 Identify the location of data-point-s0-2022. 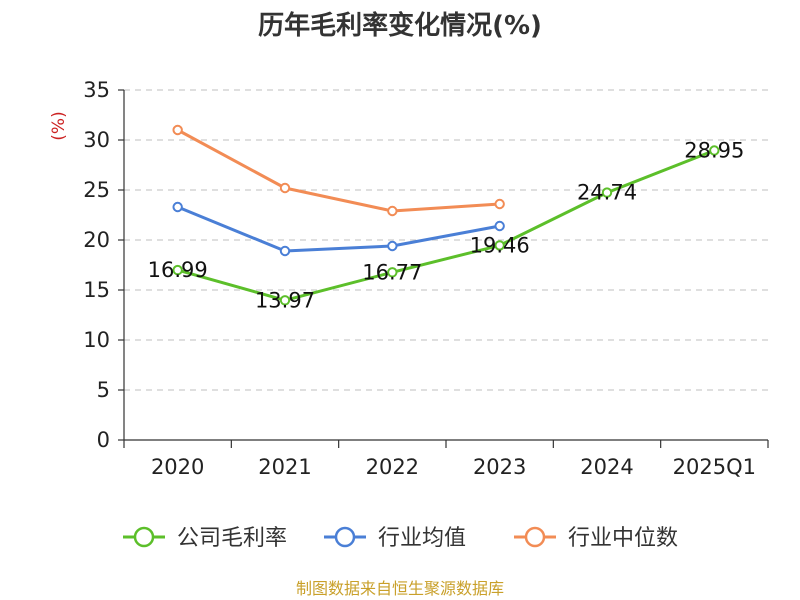
(392, 272).